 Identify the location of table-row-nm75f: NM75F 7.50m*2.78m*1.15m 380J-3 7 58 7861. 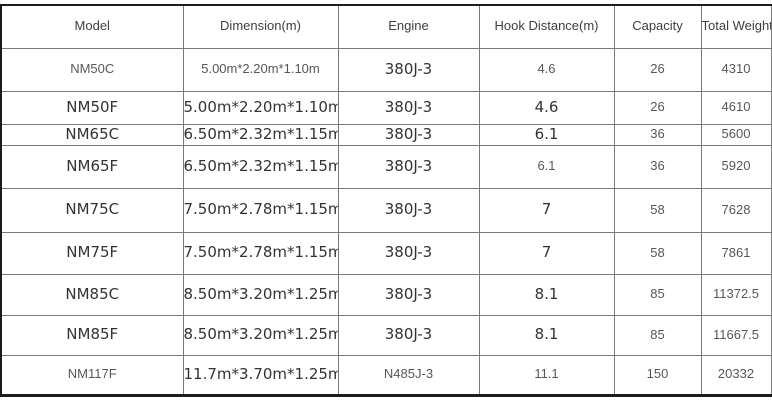
(386, 253).